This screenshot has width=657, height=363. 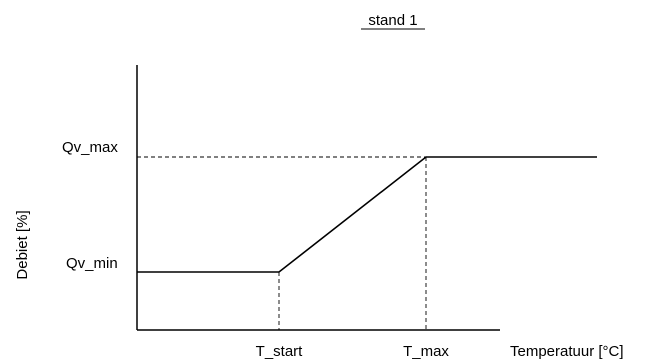 I want to click on qv-max-label: Qv_max, so click(x=90, y=147).